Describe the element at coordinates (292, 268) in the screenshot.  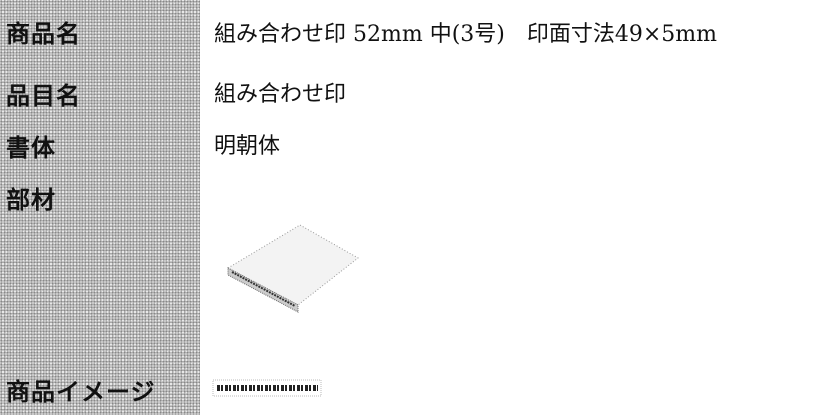
I see `stamp-part-image` at that location.